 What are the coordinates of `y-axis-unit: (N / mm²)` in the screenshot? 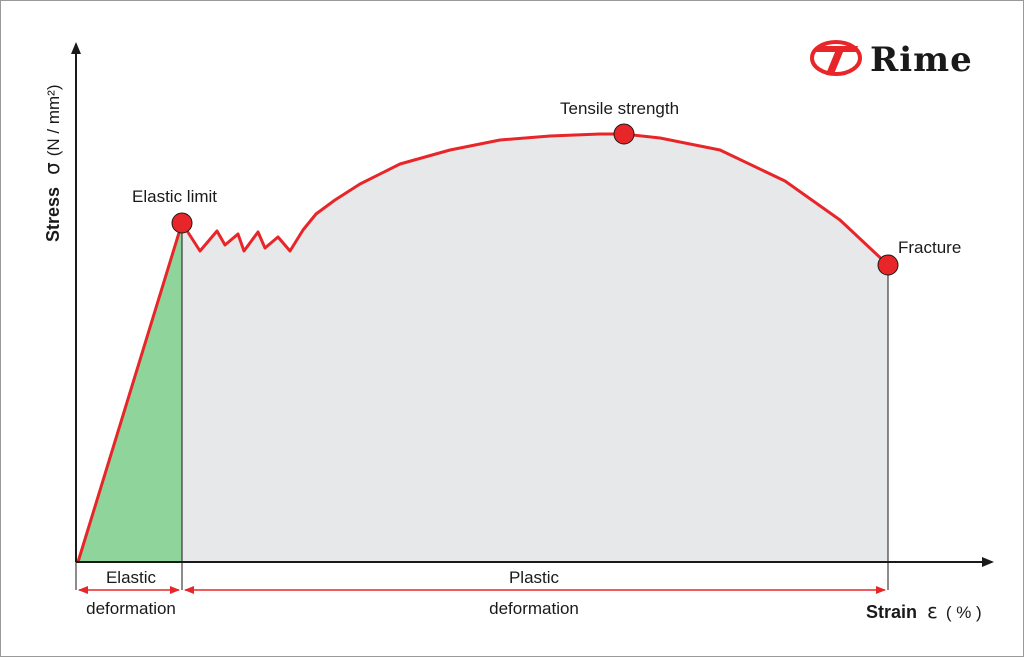 It's located at (53, 121).